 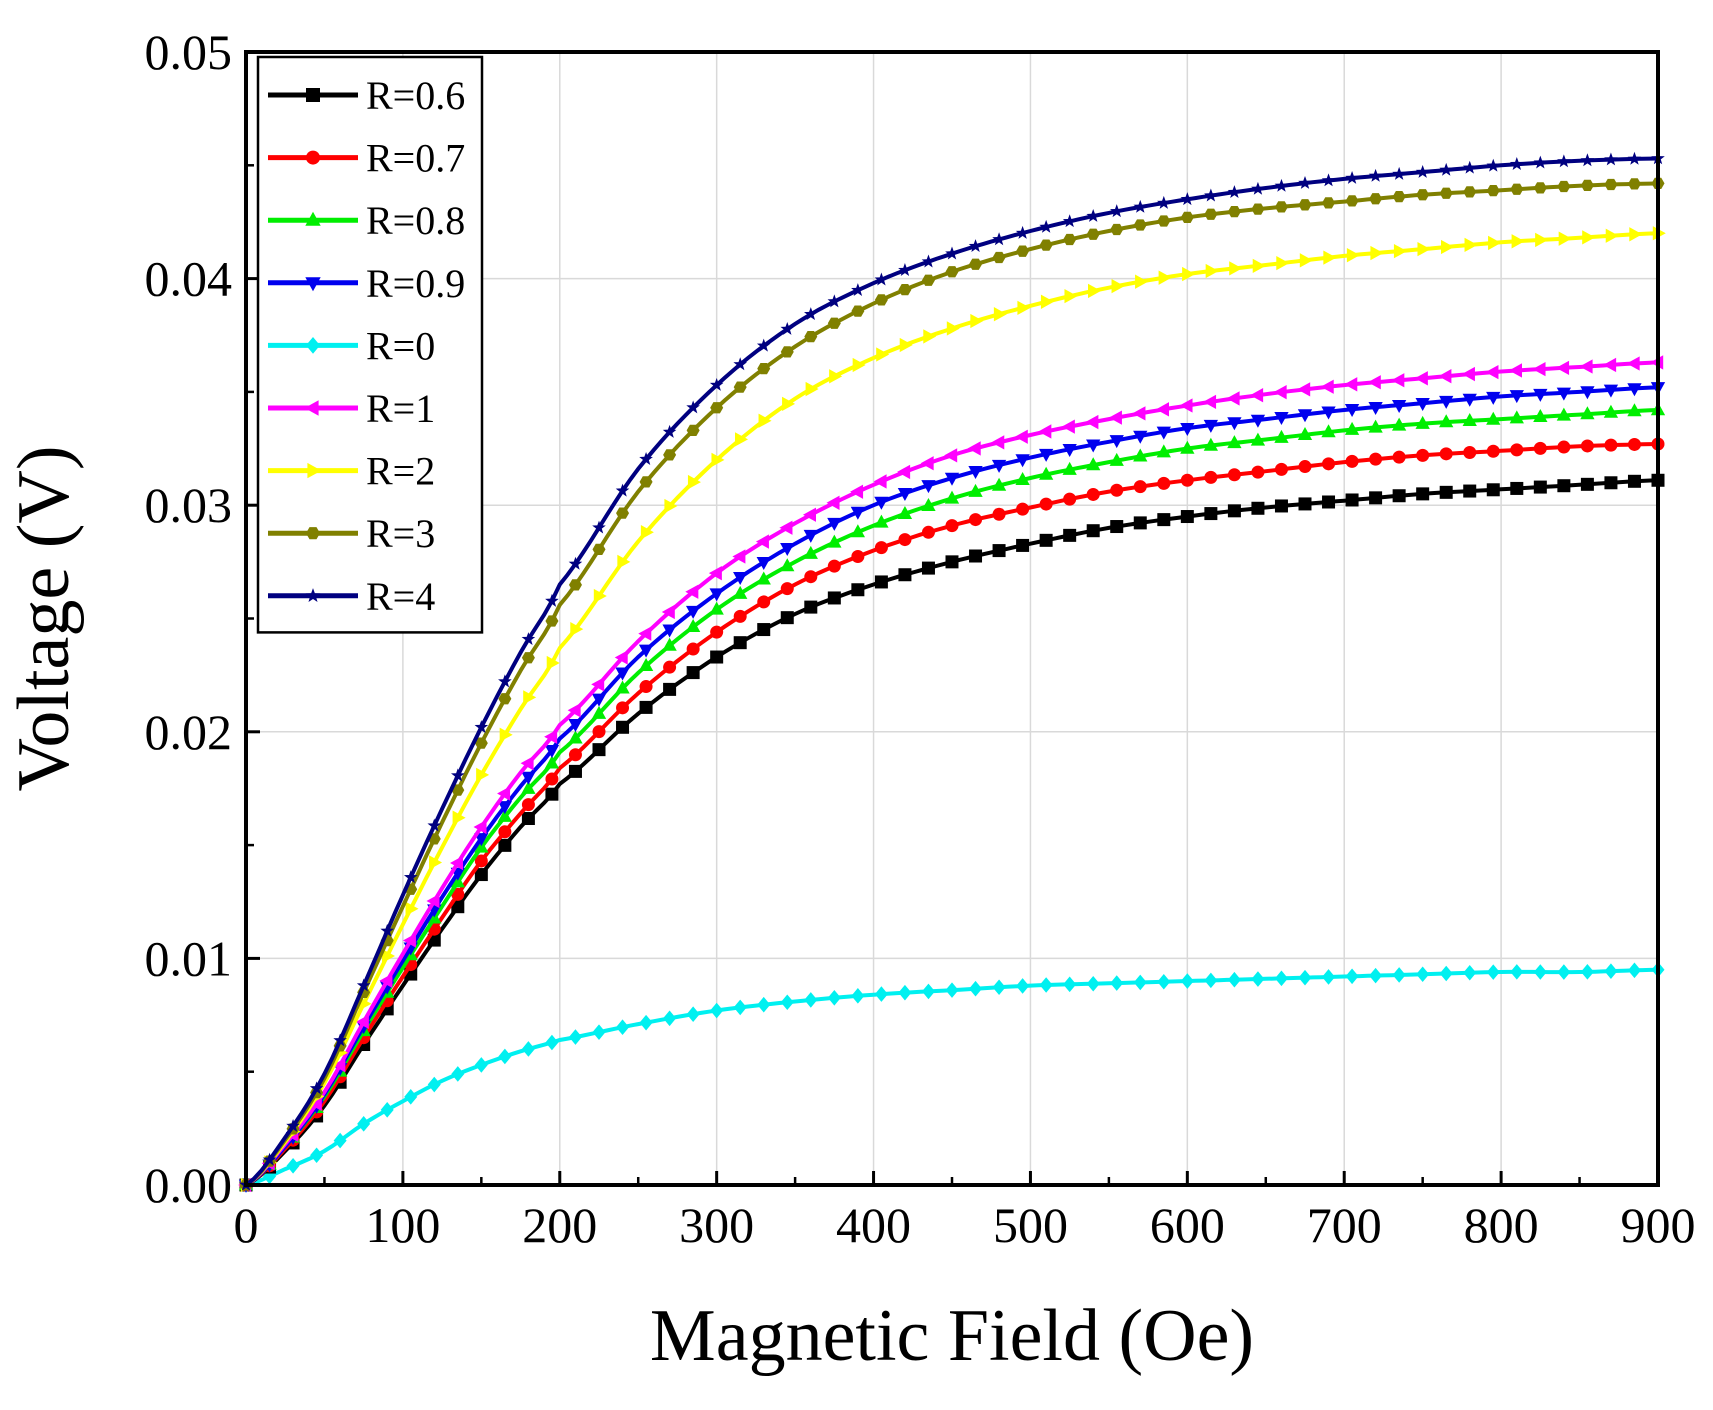 What do you see at coordinates (44, 619) in the screenshot?
I see `y-axis-title: Voltage (V)` at bounding box center [44, 619].